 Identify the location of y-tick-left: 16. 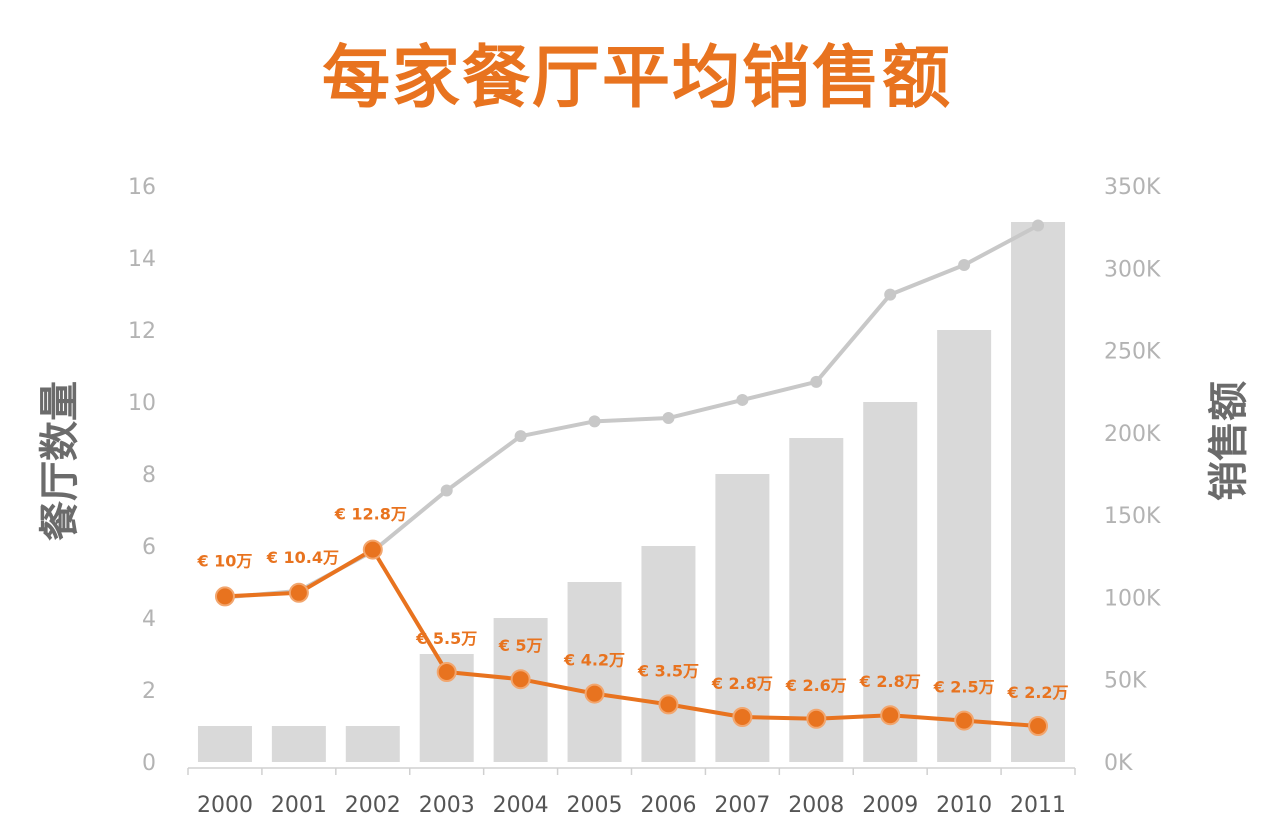
(142, 187).